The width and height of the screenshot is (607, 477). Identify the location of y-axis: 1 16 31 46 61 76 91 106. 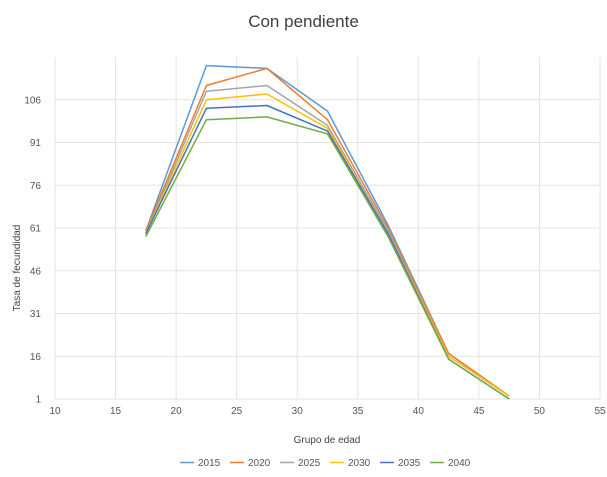
(32, 250).